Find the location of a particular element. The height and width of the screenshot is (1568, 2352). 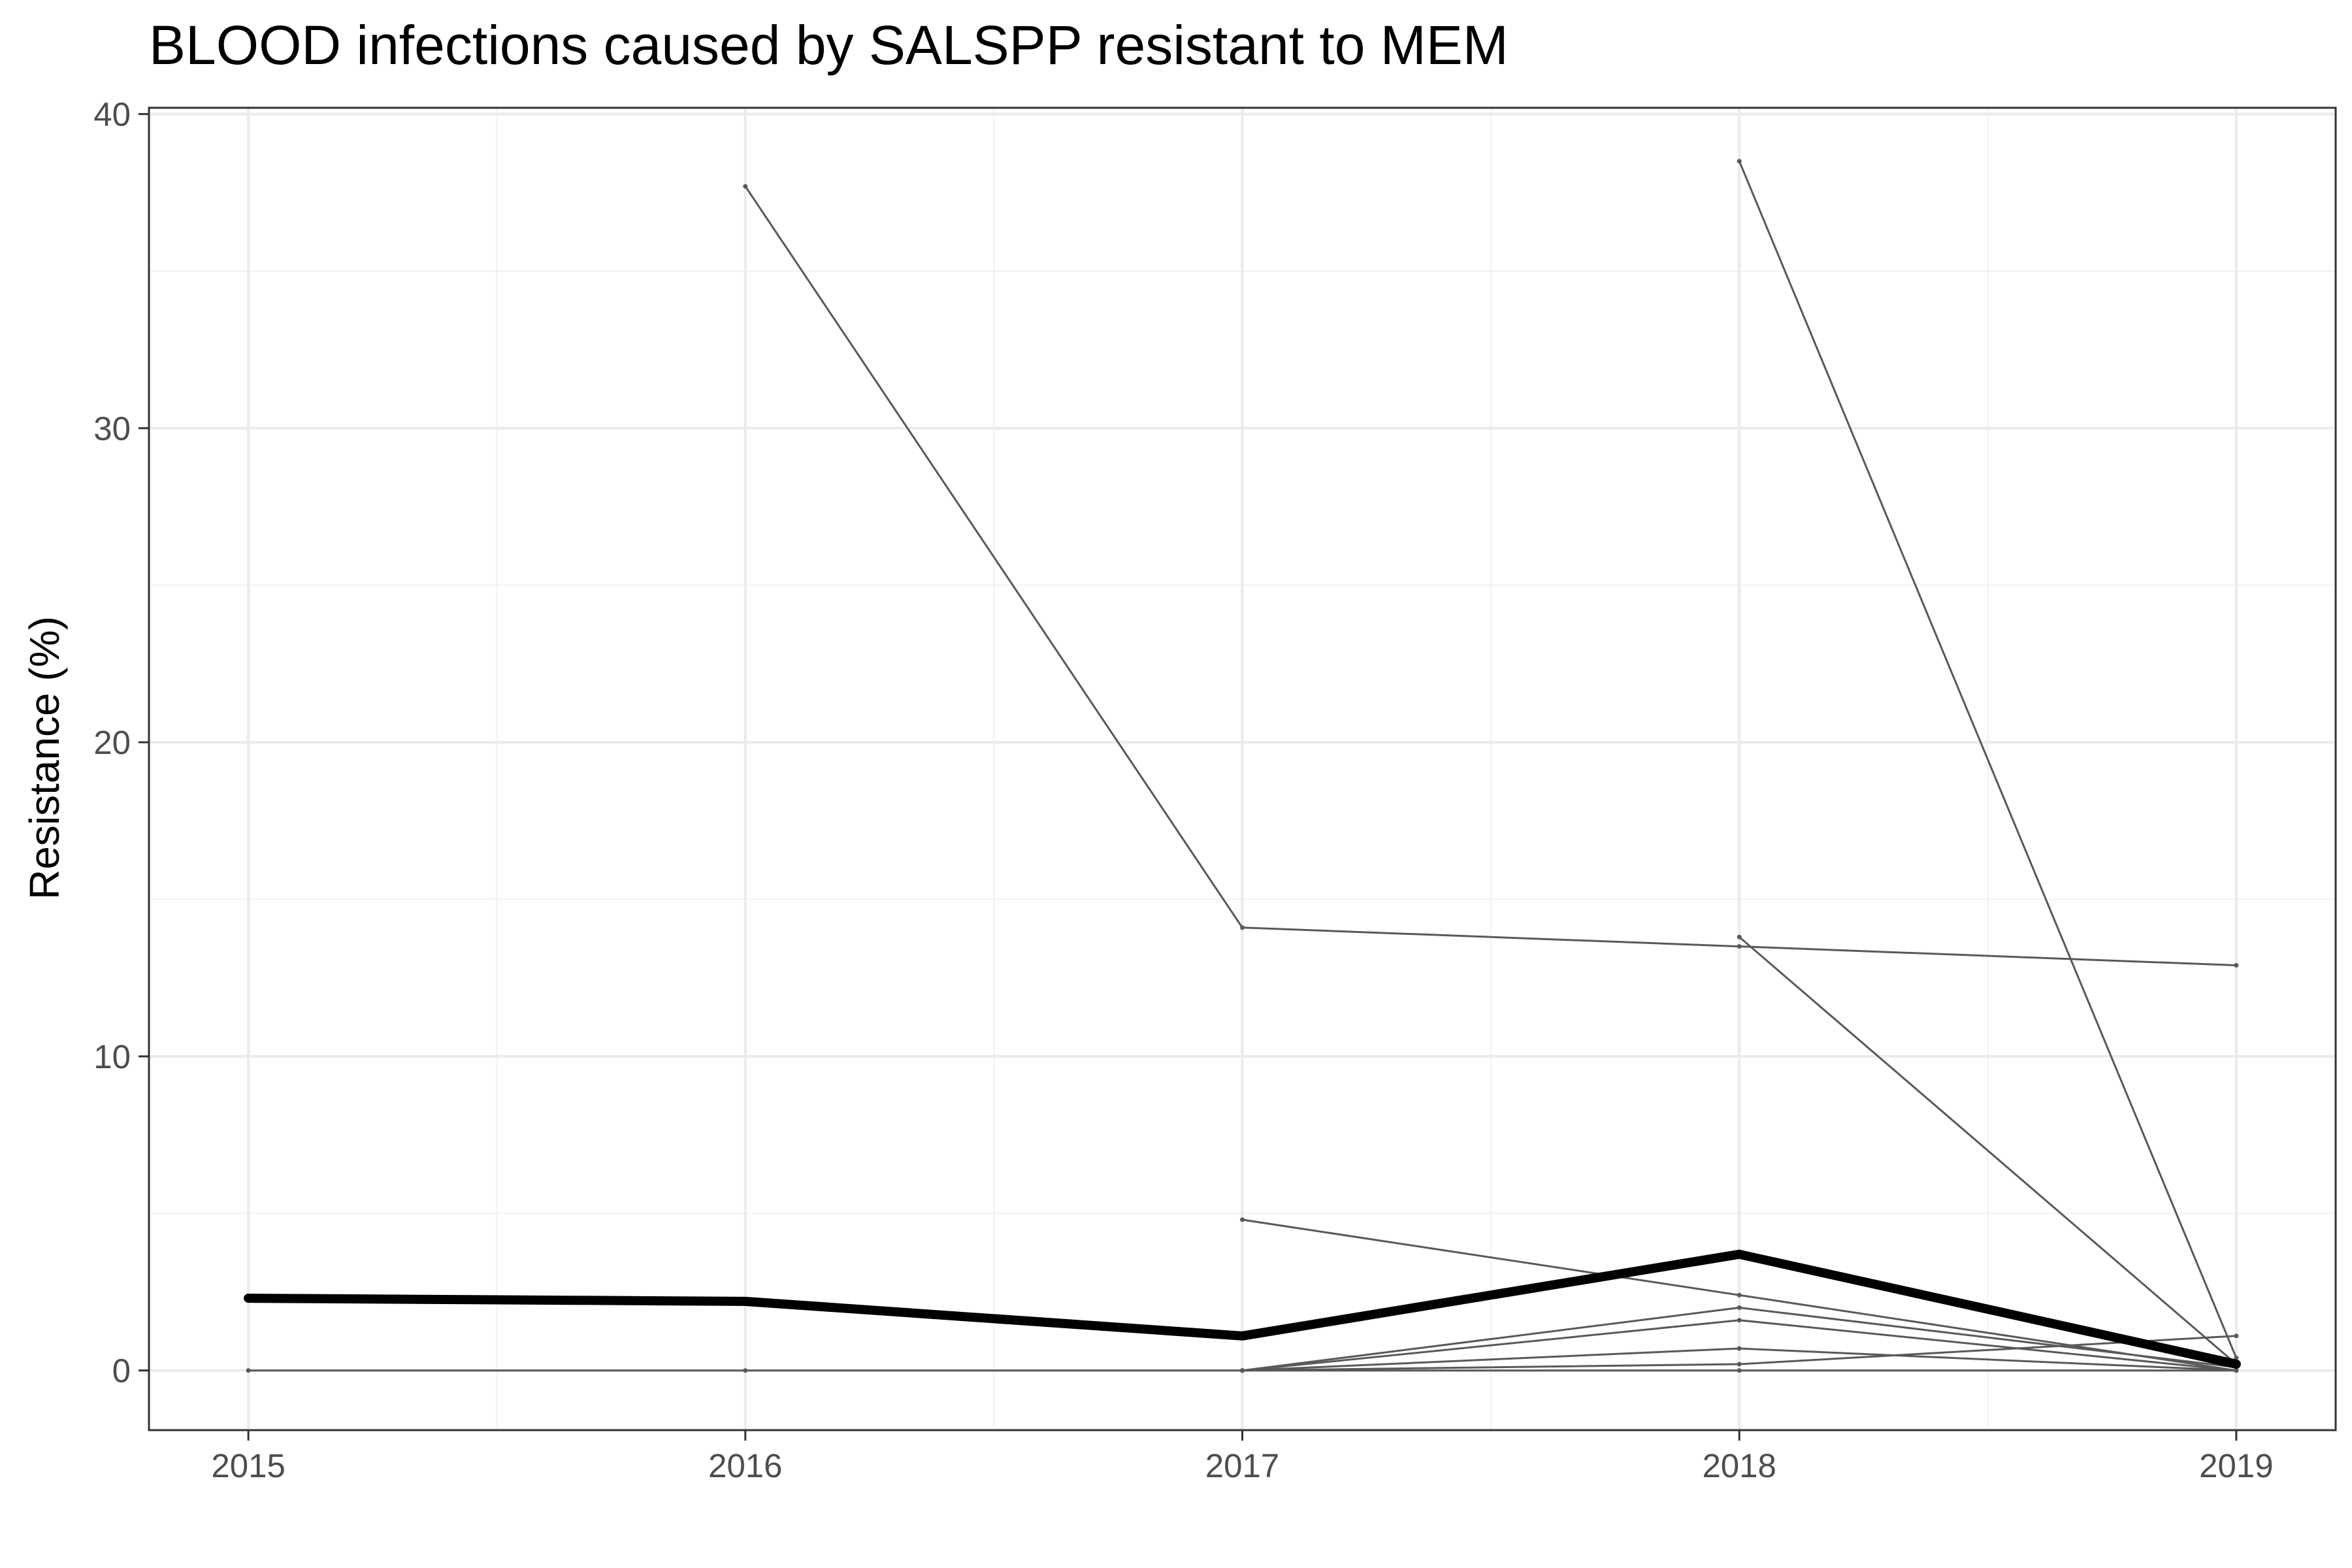

y-tick-label: 40 is located at coordinates (112, 114).